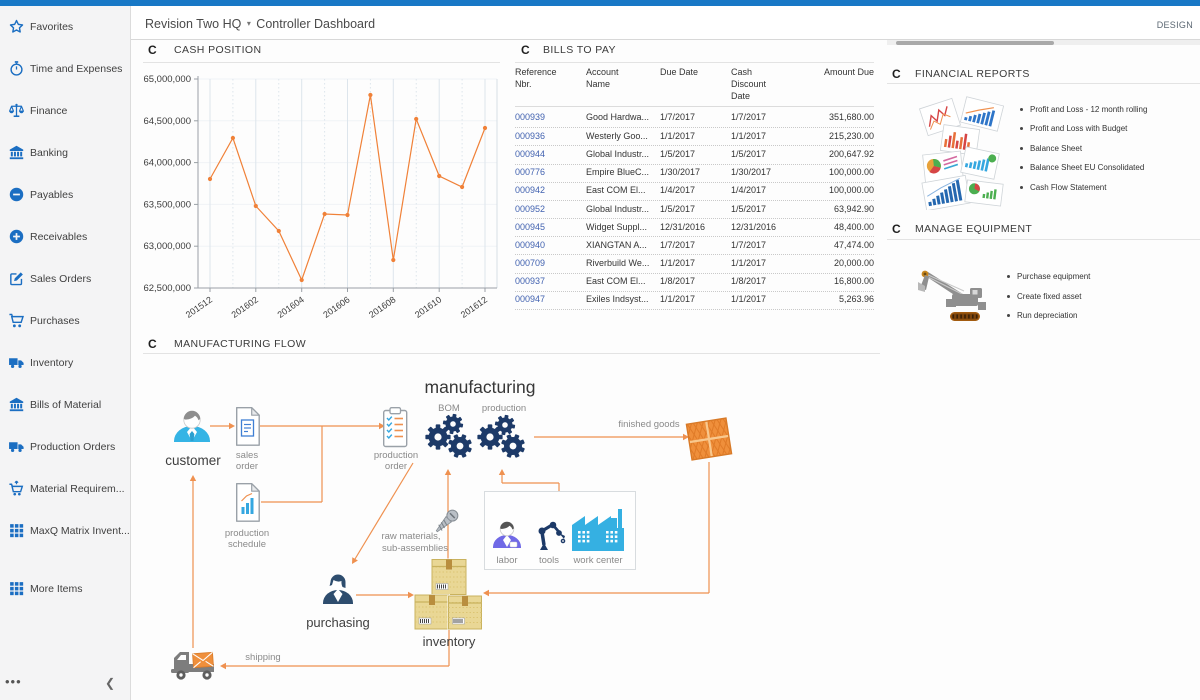 This screenshot has width=1200, height=700. Describe the element at coordinates (415, 548) in the screenshot. I see `svg-text: sub-assemblies` at that location.